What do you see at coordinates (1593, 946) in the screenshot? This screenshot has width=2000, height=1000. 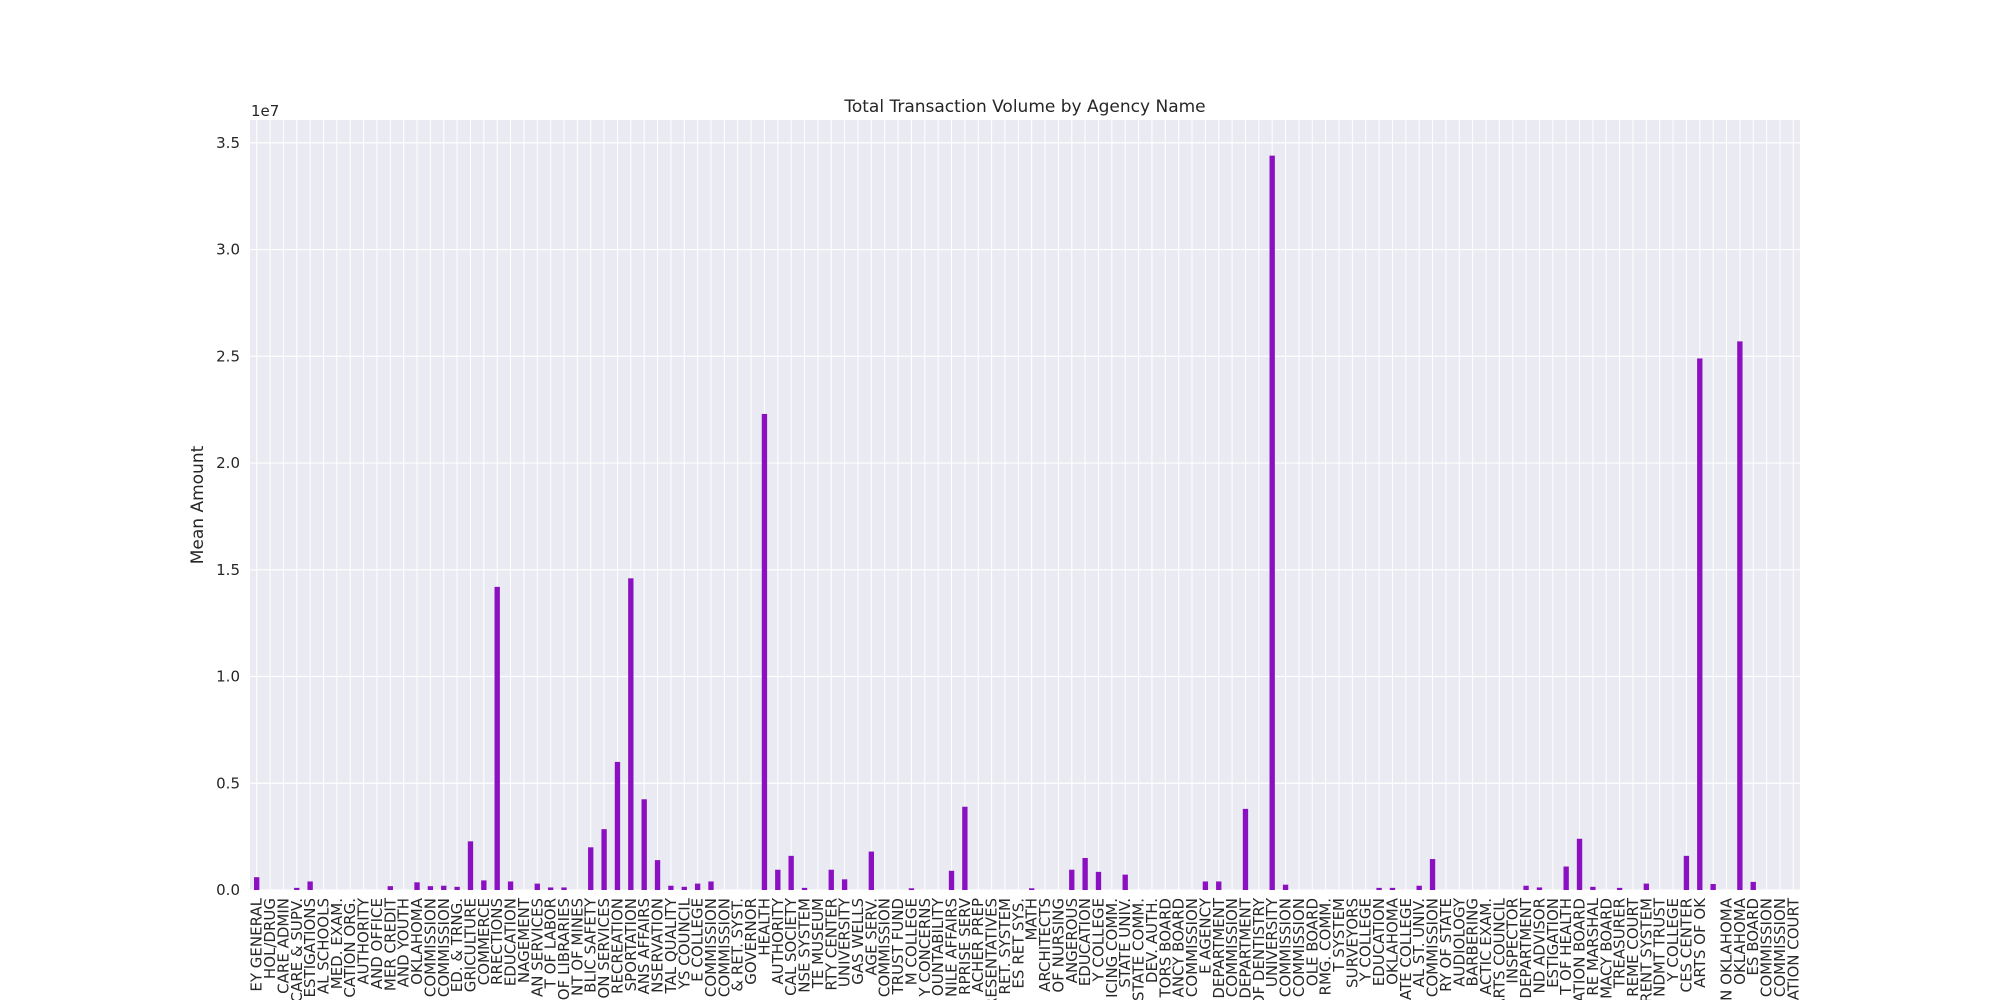 I see `x-tick-label: RE MARSHAL` at bounding box center [1593, 946].